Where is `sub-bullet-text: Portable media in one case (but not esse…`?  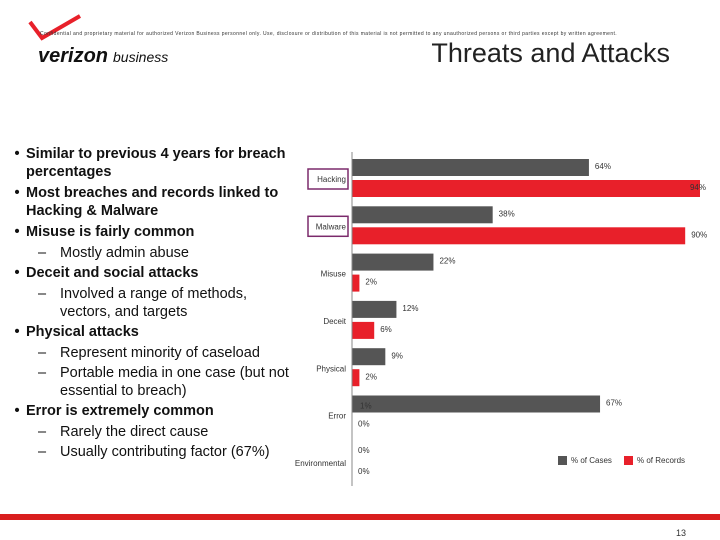 sub-bullet-text: Portable media in one case (but not esse… is located at coordinates (174, 382).